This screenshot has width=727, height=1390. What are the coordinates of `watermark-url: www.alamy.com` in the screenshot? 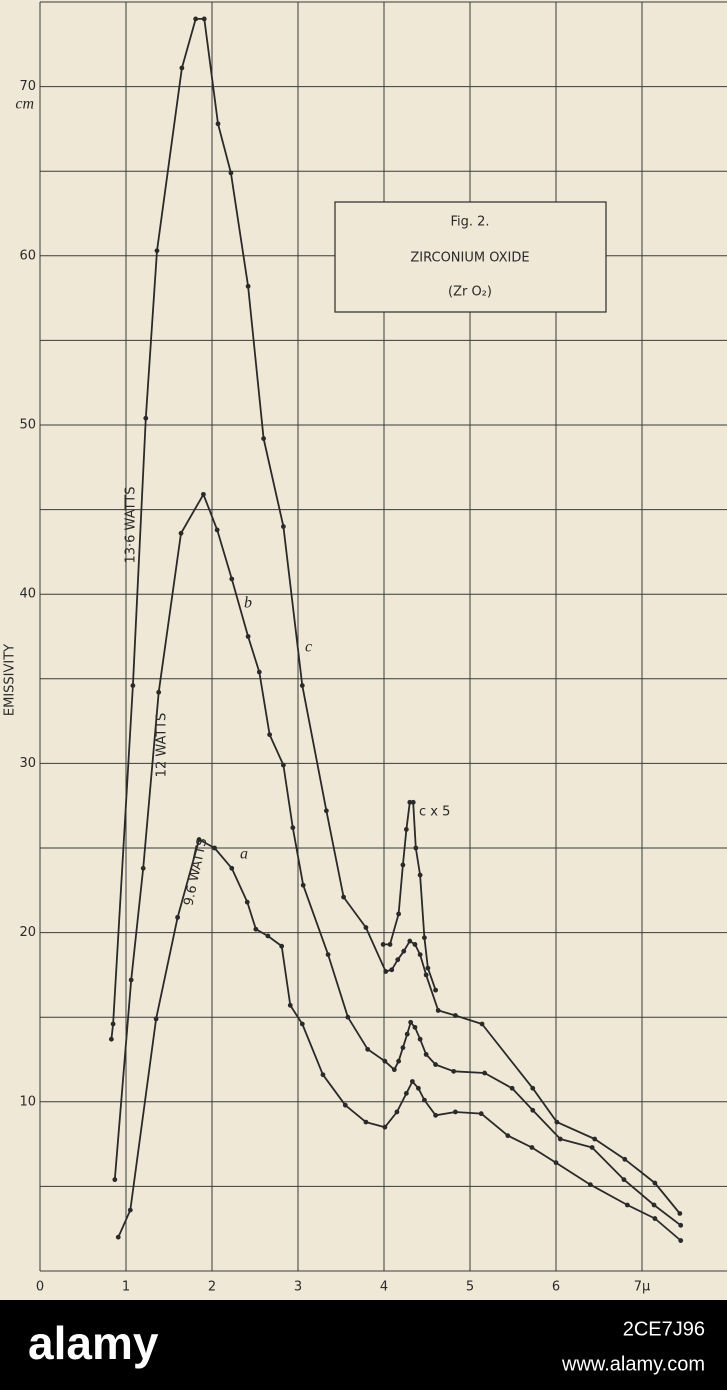 It's located at (633, 1364).